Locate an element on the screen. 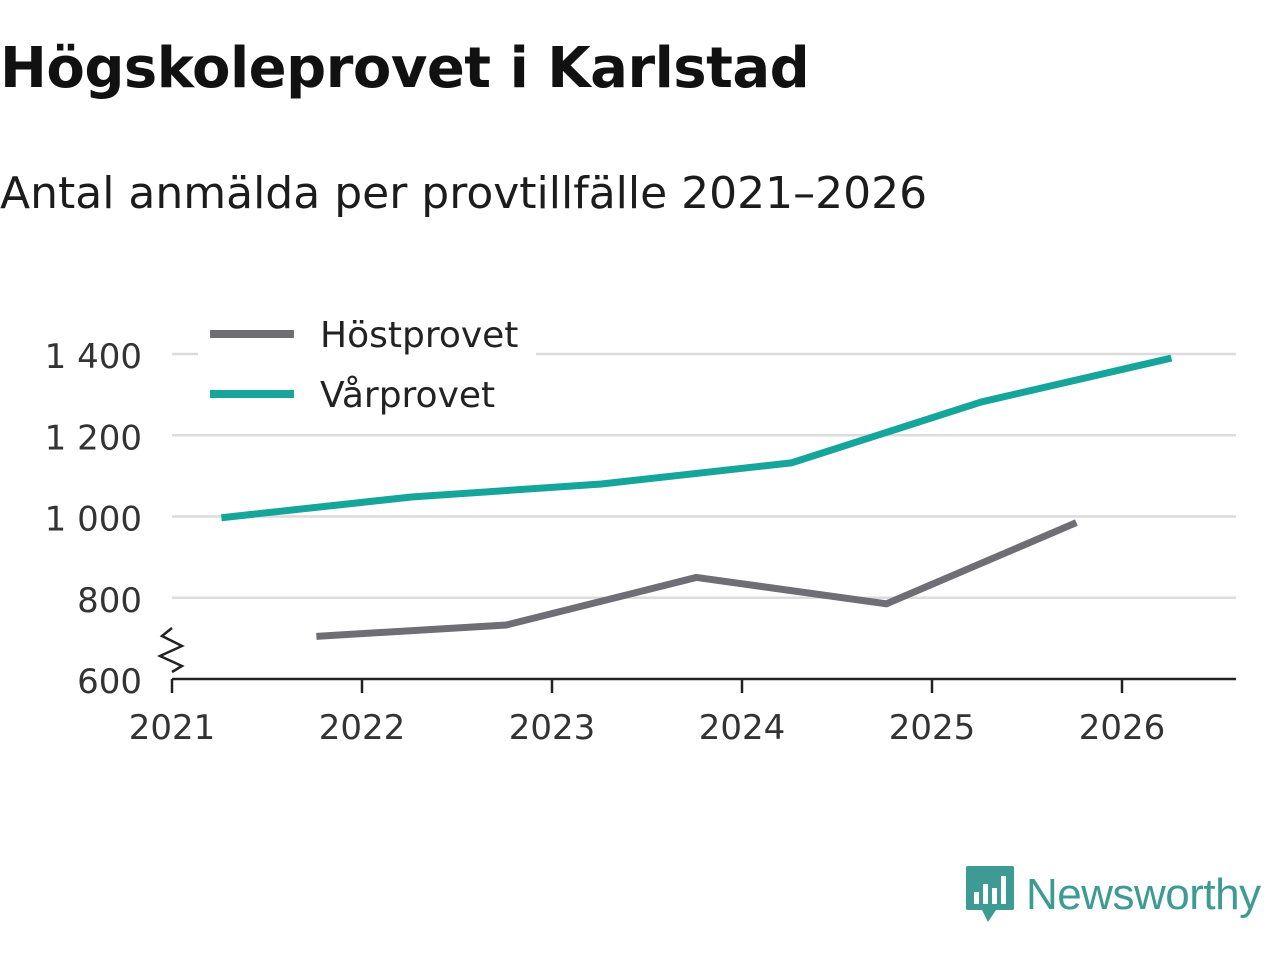  legend-label: Höstprovet is located at coordinates (419, 335).